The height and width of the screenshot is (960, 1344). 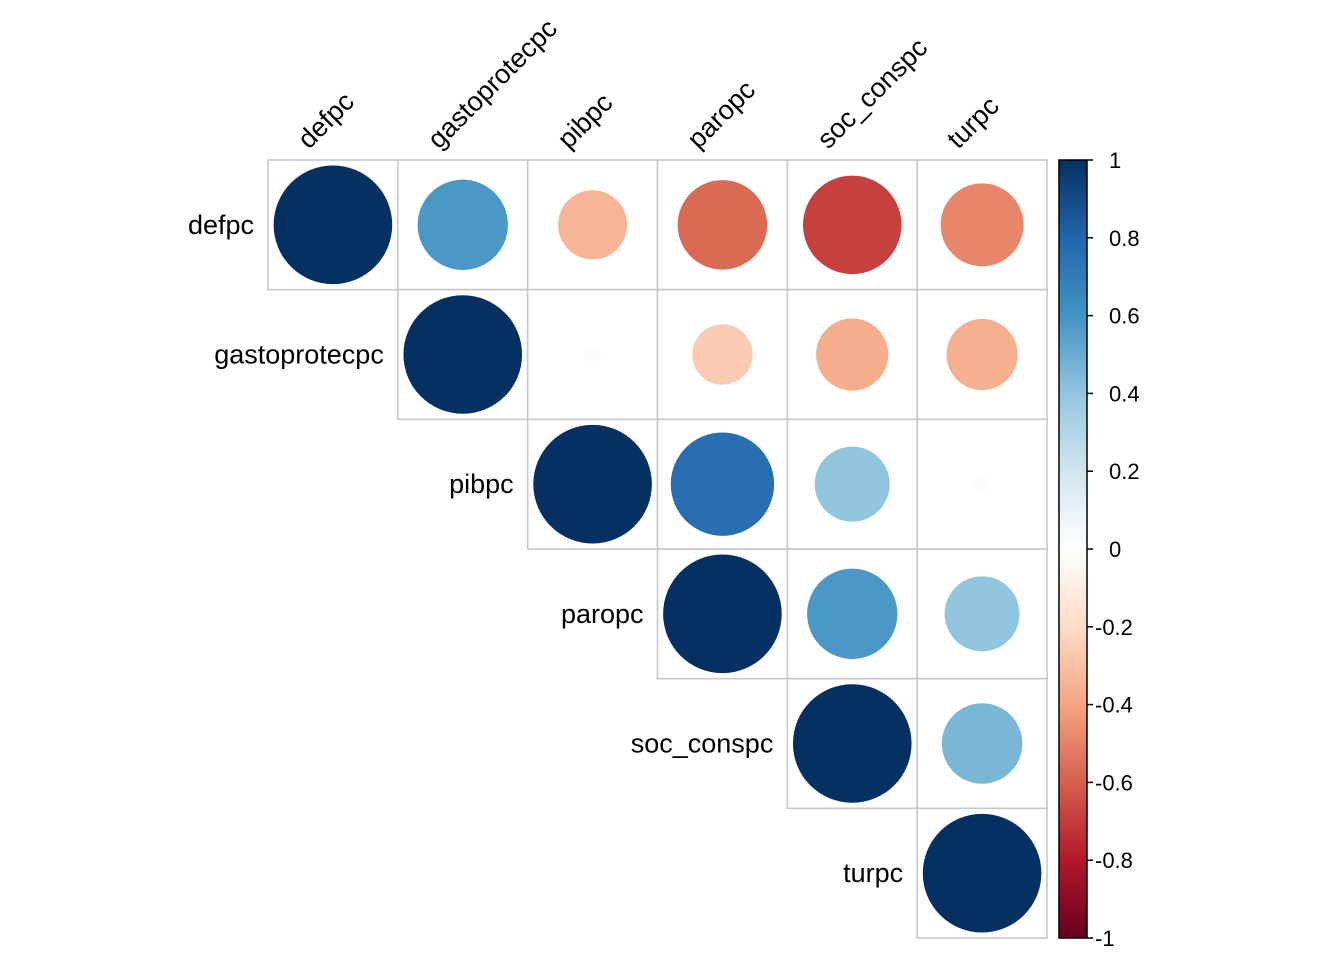 What do you see at coordinates (221, 225) in the screenshot?
I see `row-label-defpc: defpc` at bounding box center [221, 225].